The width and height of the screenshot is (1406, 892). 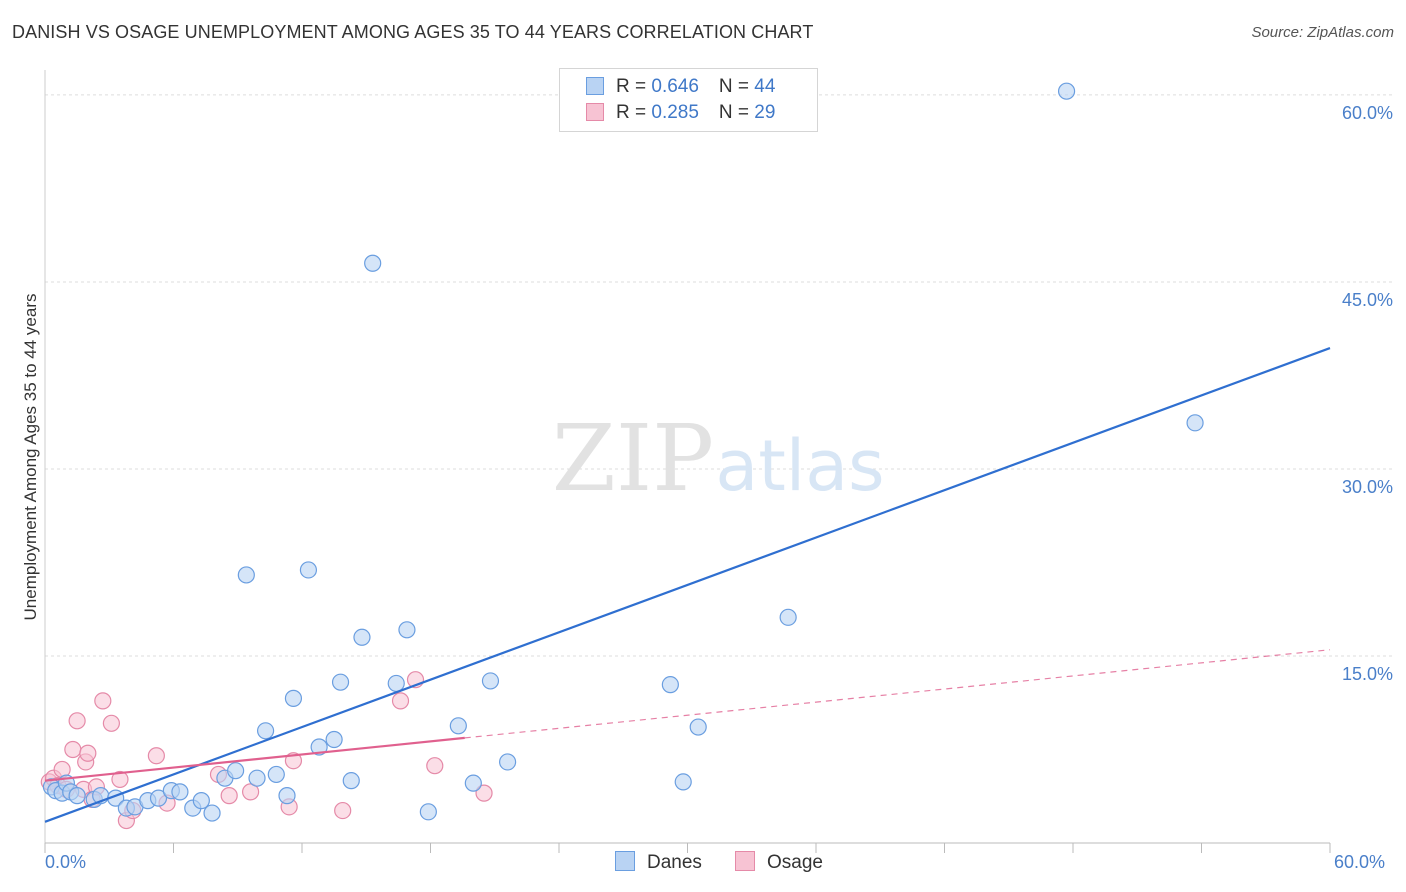 I want to click on osage-swatch, so click(x=595, y=112).